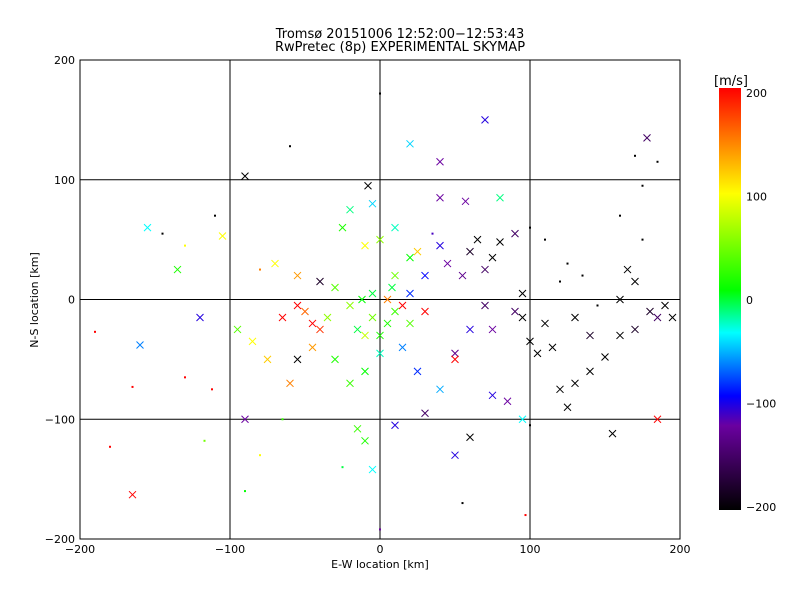 This screenshot has width=800, height=600. What do you see at coordinates (60, 539) in the screenshot?
I see `y-tick-label: −200` at bounding box center [60, 539].